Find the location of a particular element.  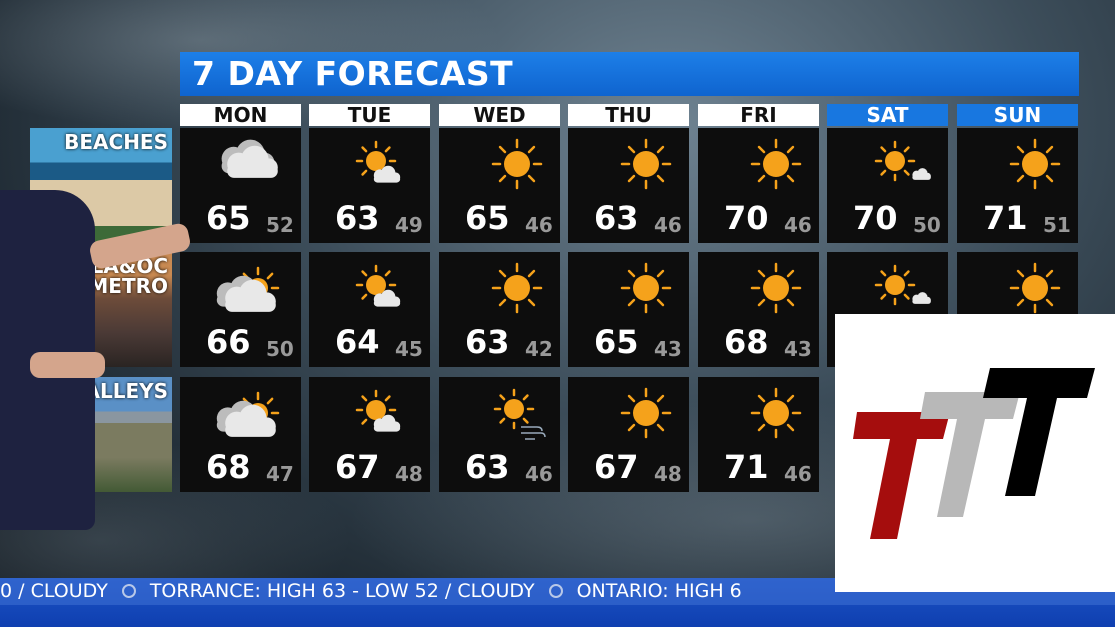

forecast-cell: 71 51 is located at coordinates (1017, 185).